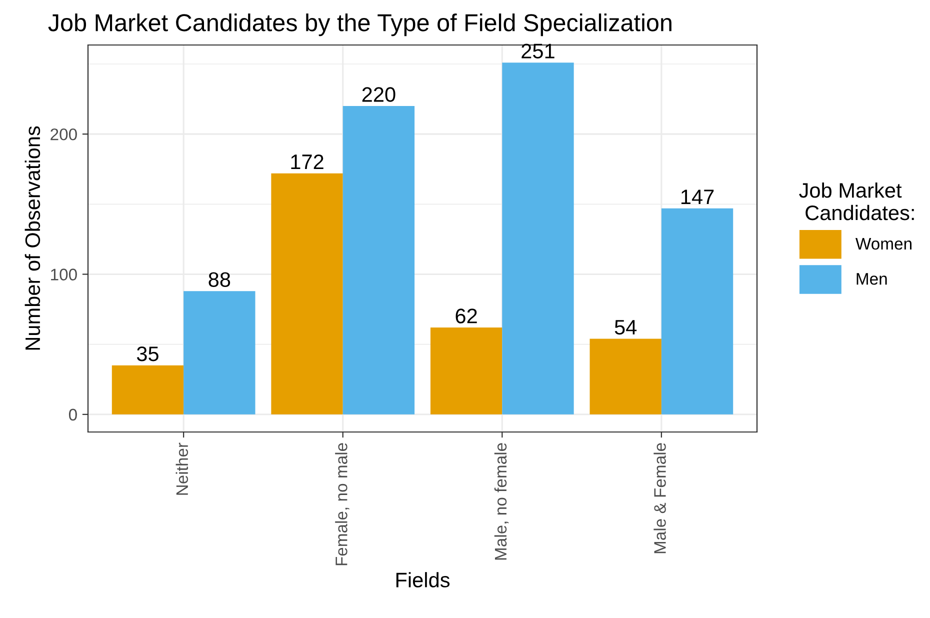  What do you see at coordinates (538, 51) in the screenshot?
I see `data-label: 251` at bounding box center [538, 51].